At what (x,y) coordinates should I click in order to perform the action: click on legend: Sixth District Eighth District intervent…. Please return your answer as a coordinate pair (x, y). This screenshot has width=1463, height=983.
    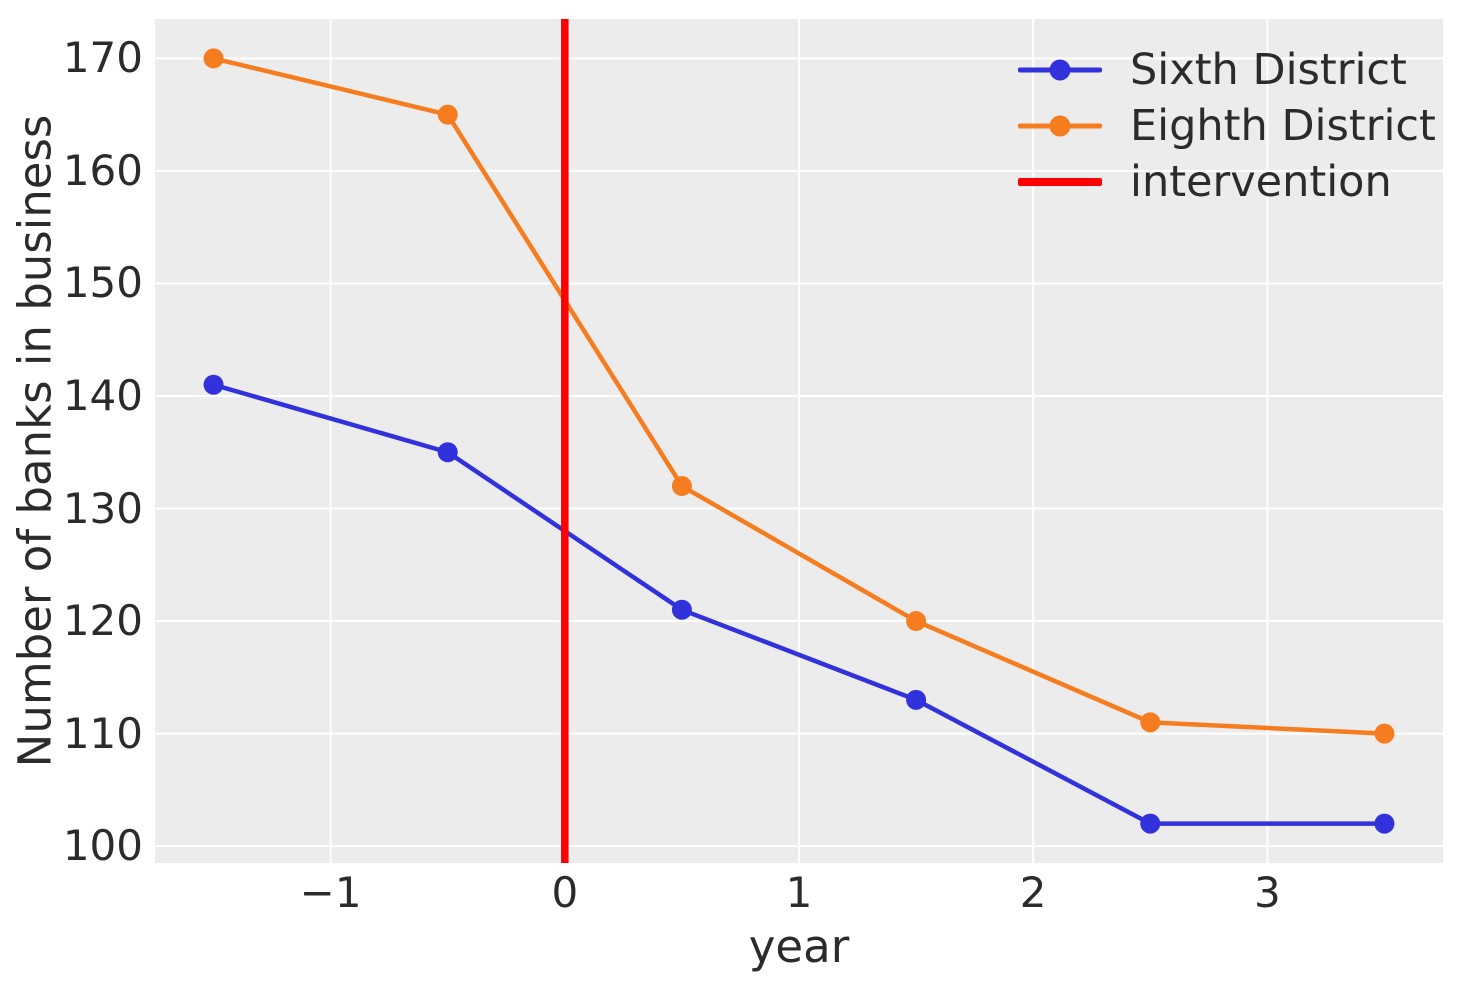
    Looking at the image, I should click on (1227, 126).